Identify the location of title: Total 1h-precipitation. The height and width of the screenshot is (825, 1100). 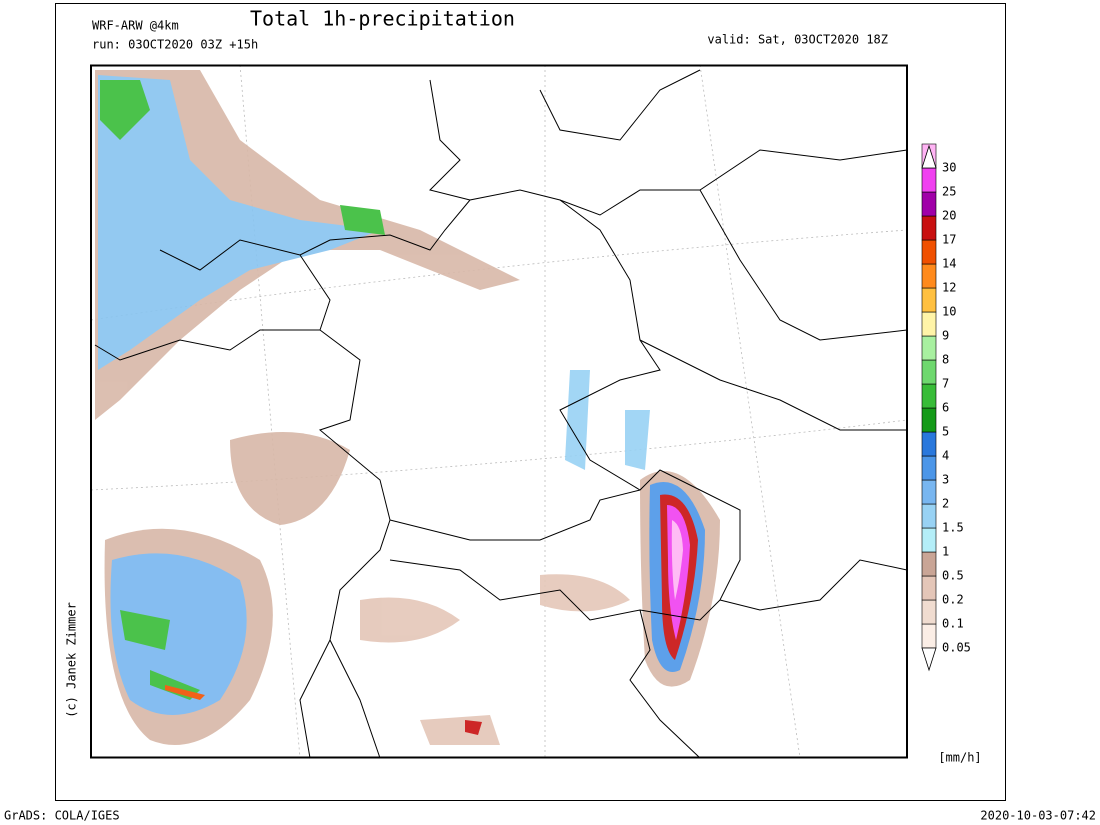
(382, 19).